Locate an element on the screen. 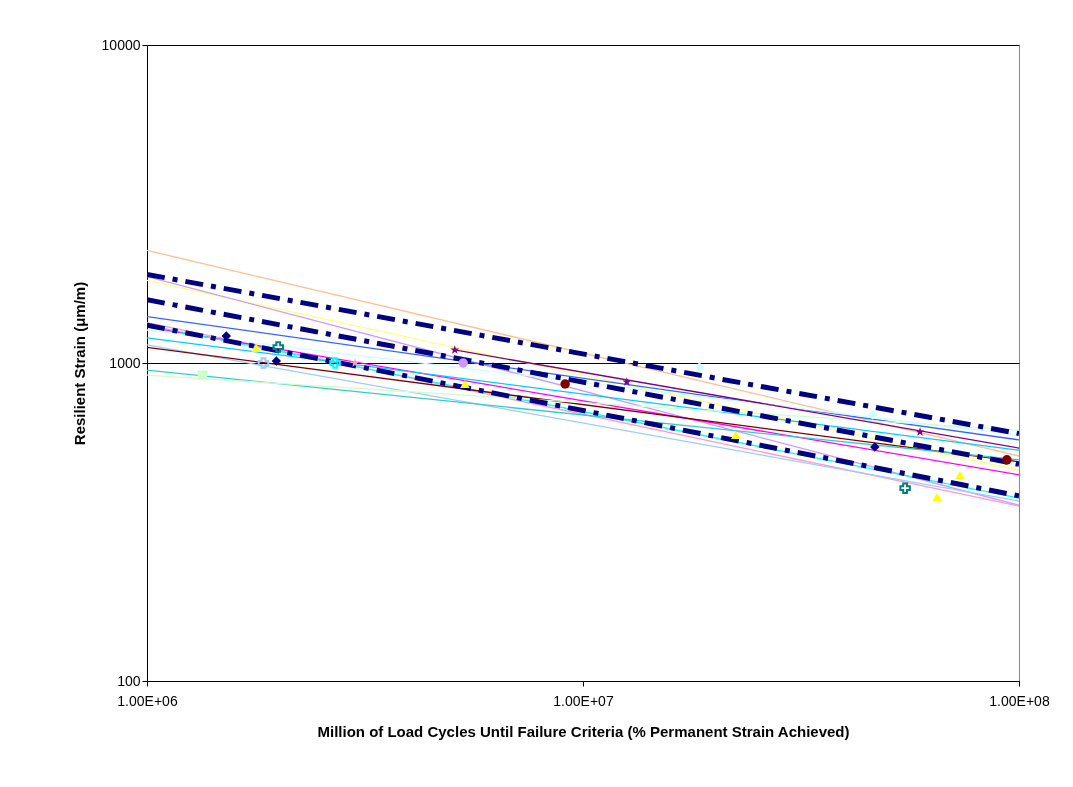  x-tick-label: 1.00E+07 is located at coordinates (583, 700).